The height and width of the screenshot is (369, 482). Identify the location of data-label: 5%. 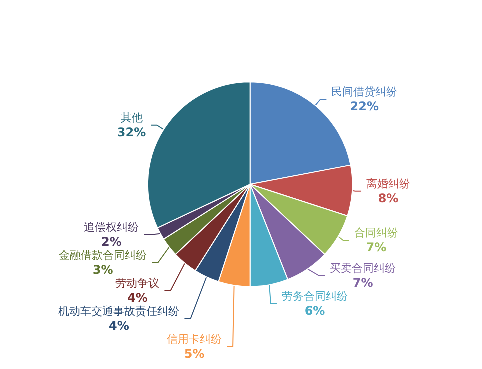
(194, 354).